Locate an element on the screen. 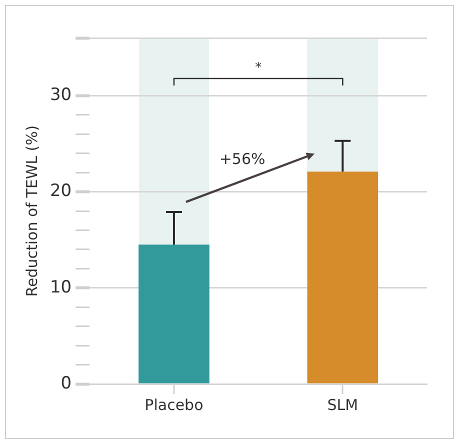 This screenshot has height=446, width=463. y-tick-label: 20 is located at coordinates (61, 191).